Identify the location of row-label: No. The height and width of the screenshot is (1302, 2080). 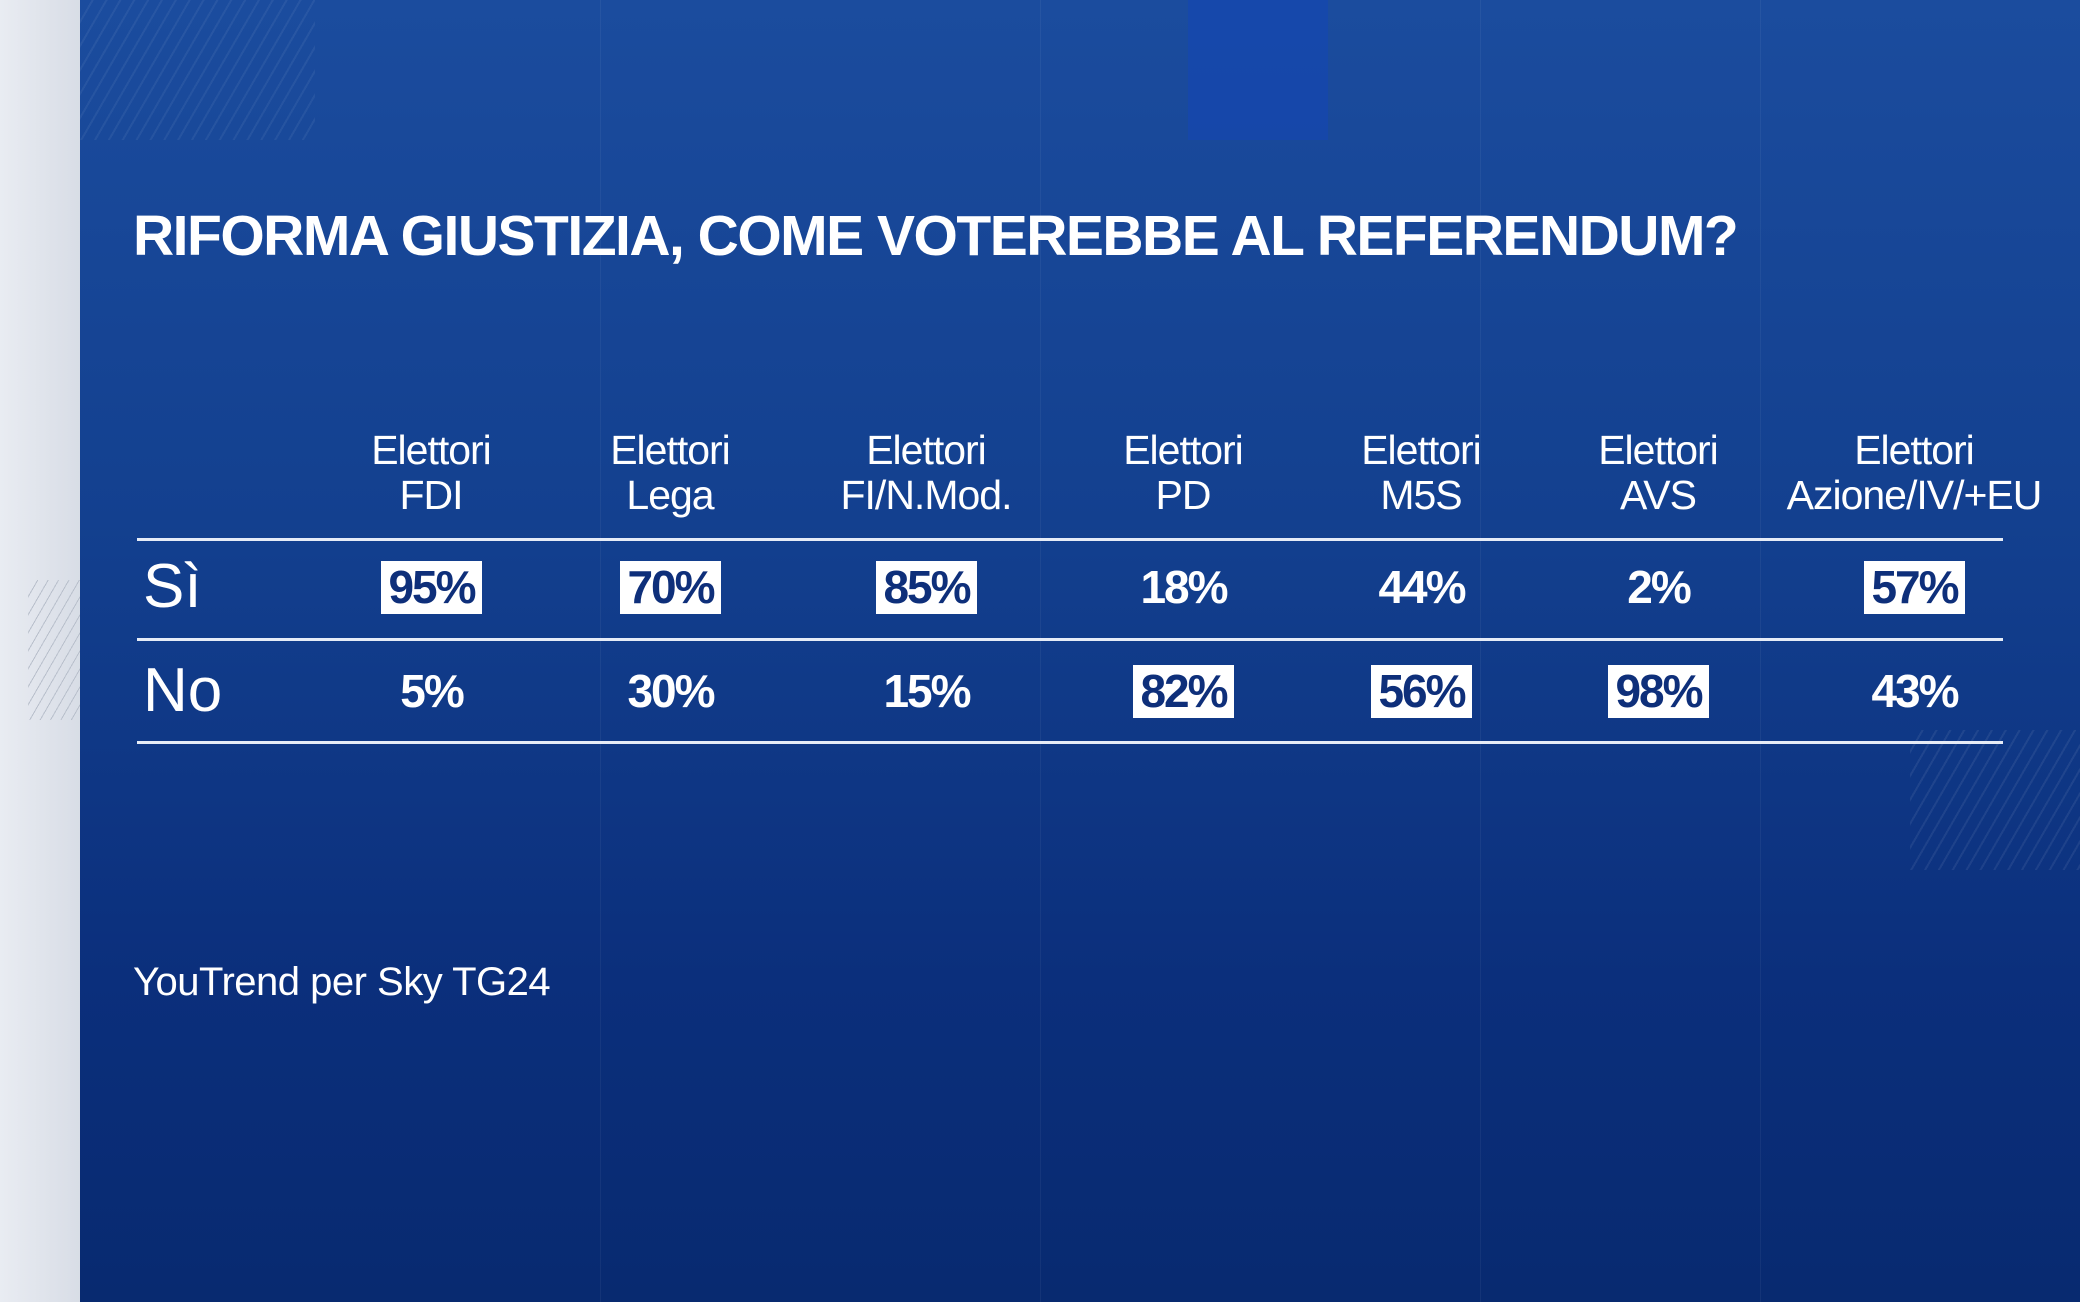
(183, 690).